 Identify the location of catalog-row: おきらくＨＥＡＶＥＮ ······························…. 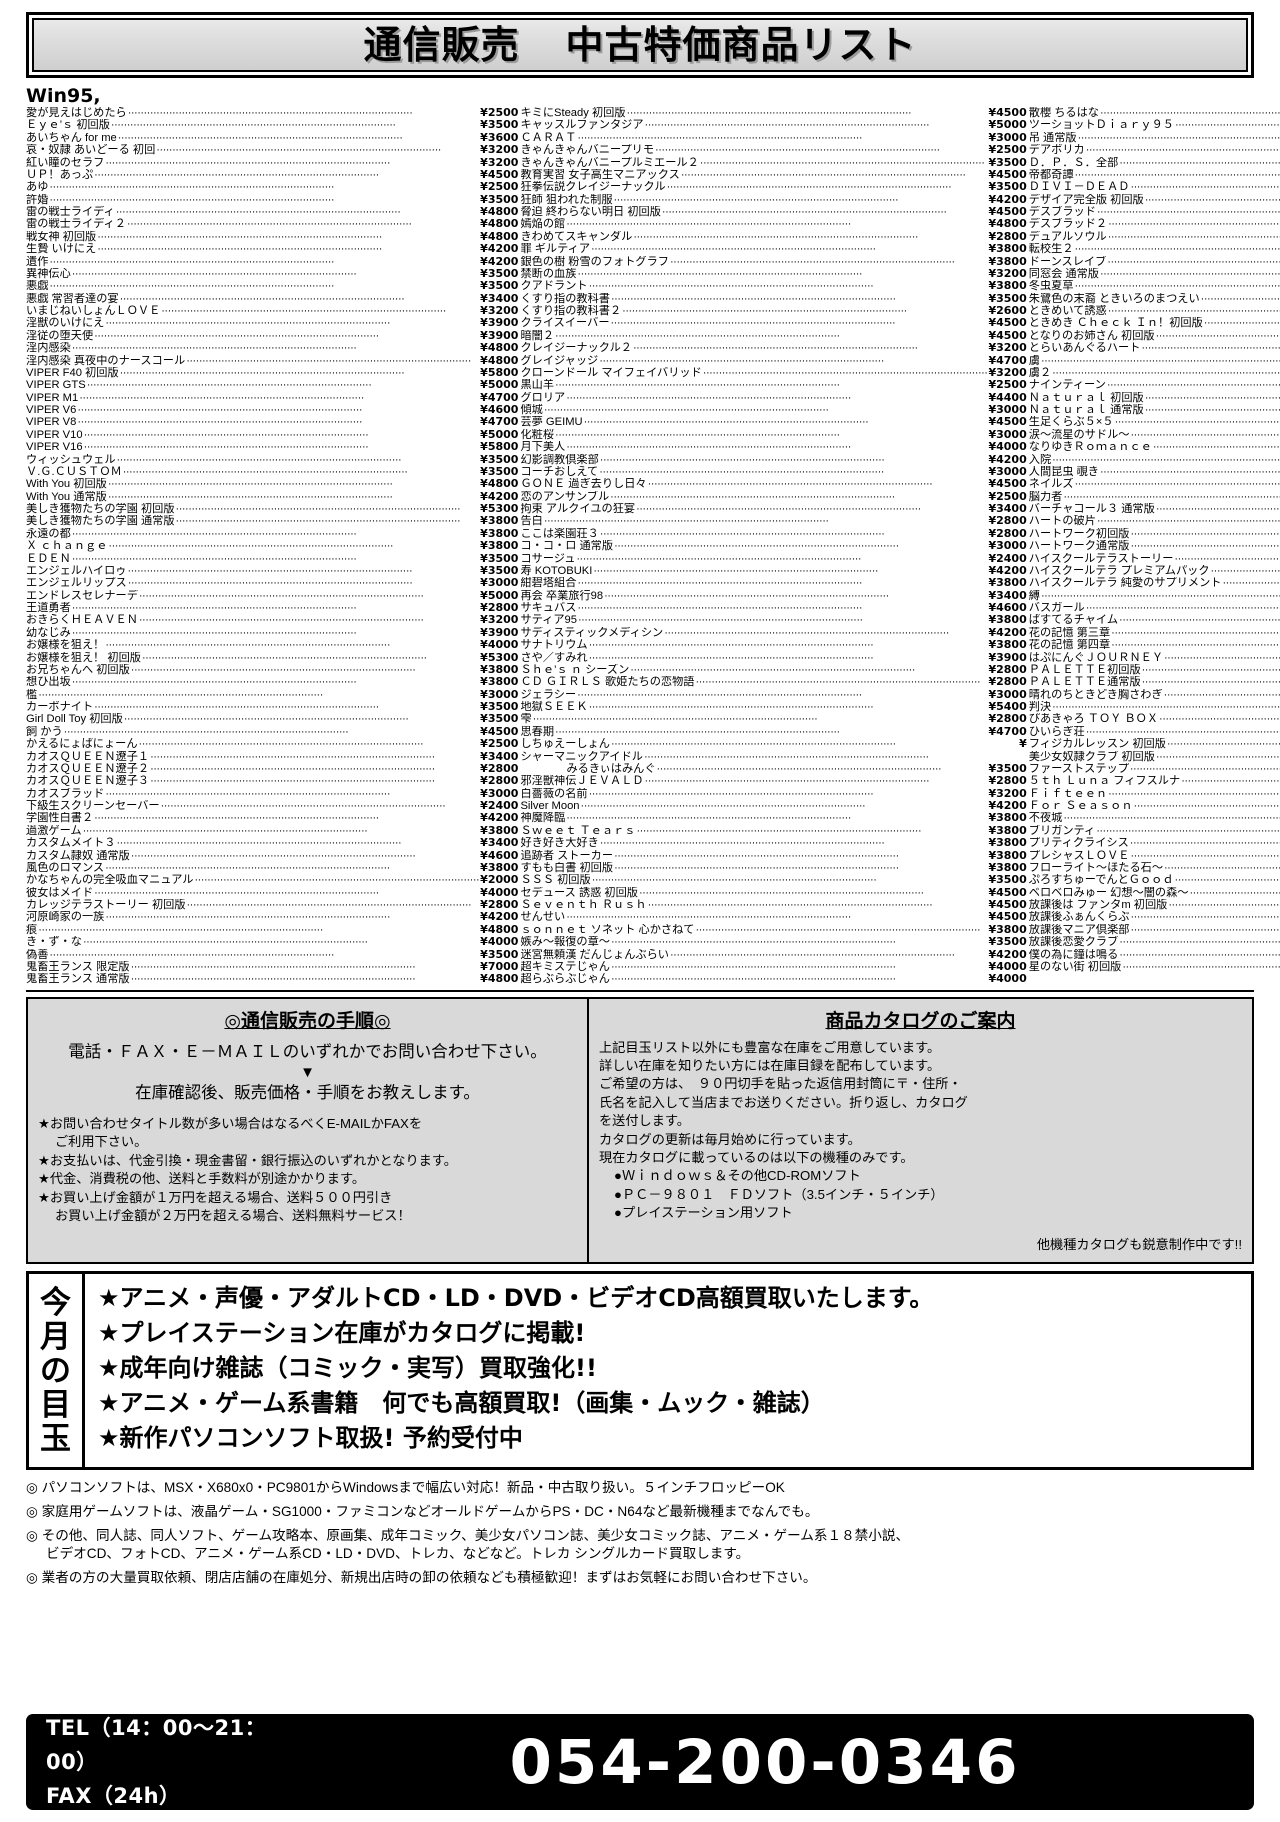
(272, 619).